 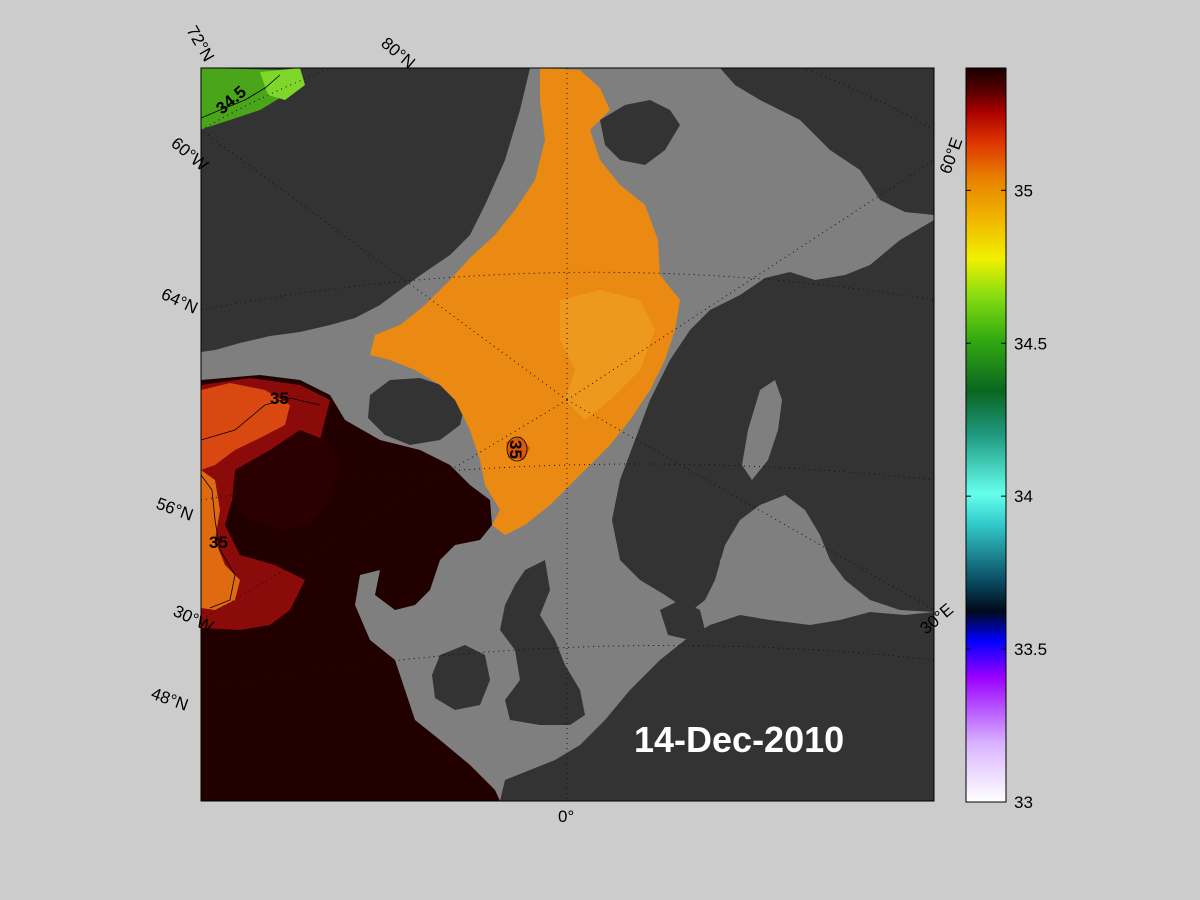 I want to click on lon-label-60e: 60°E, so click(x=951, y=155).